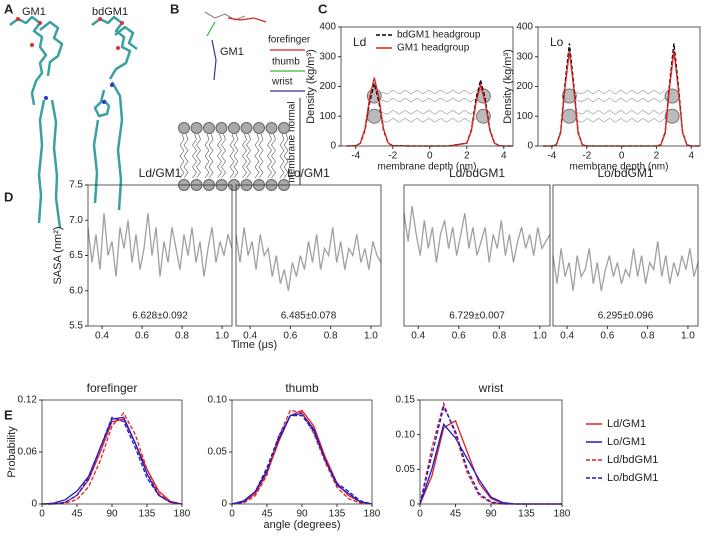  I want to click on annotation: 6.628±0.092, so click(160, 316).